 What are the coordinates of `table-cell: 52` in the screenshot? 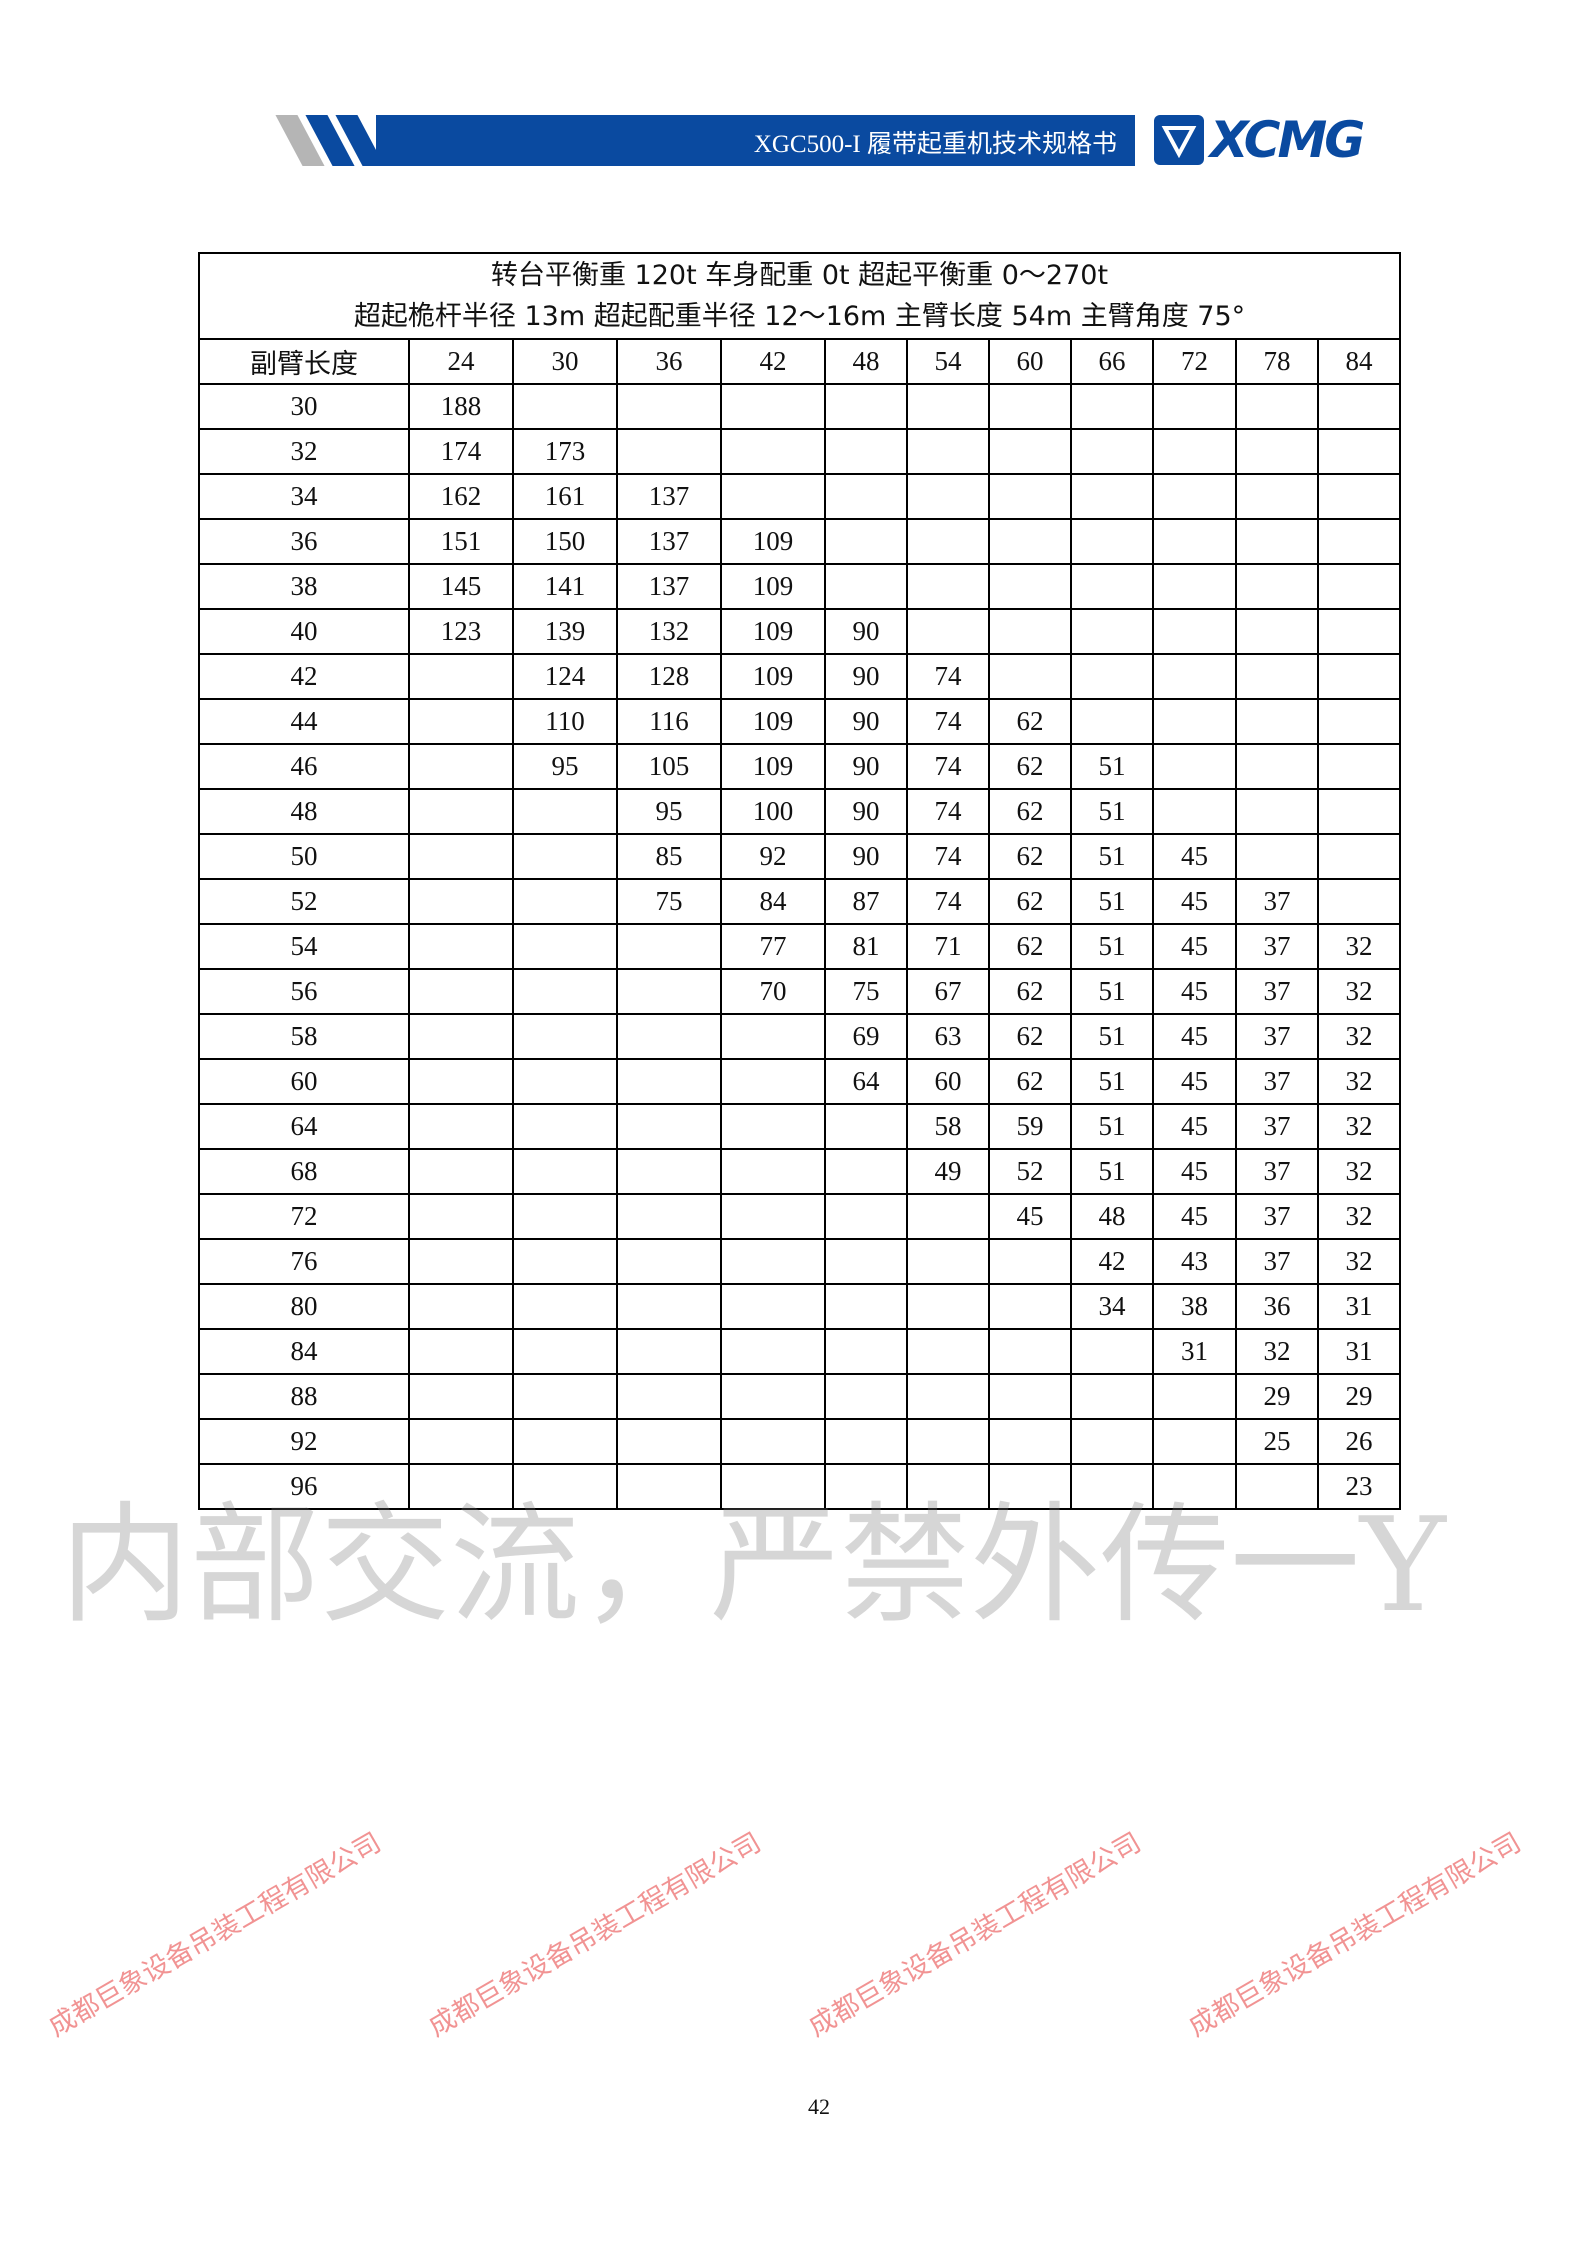 It's located at (1030, 1171).